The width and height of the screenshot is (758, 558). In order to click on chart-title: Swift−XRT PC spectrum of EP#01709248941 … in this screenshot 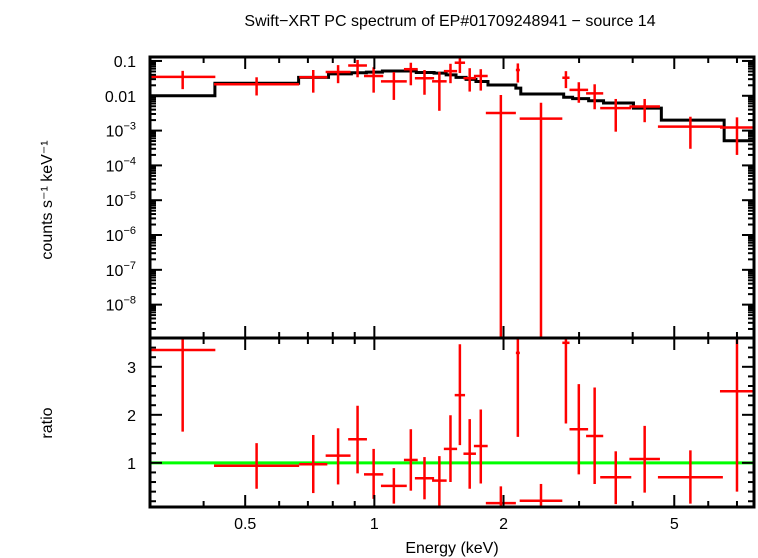, I will do `click(449, 21)`.